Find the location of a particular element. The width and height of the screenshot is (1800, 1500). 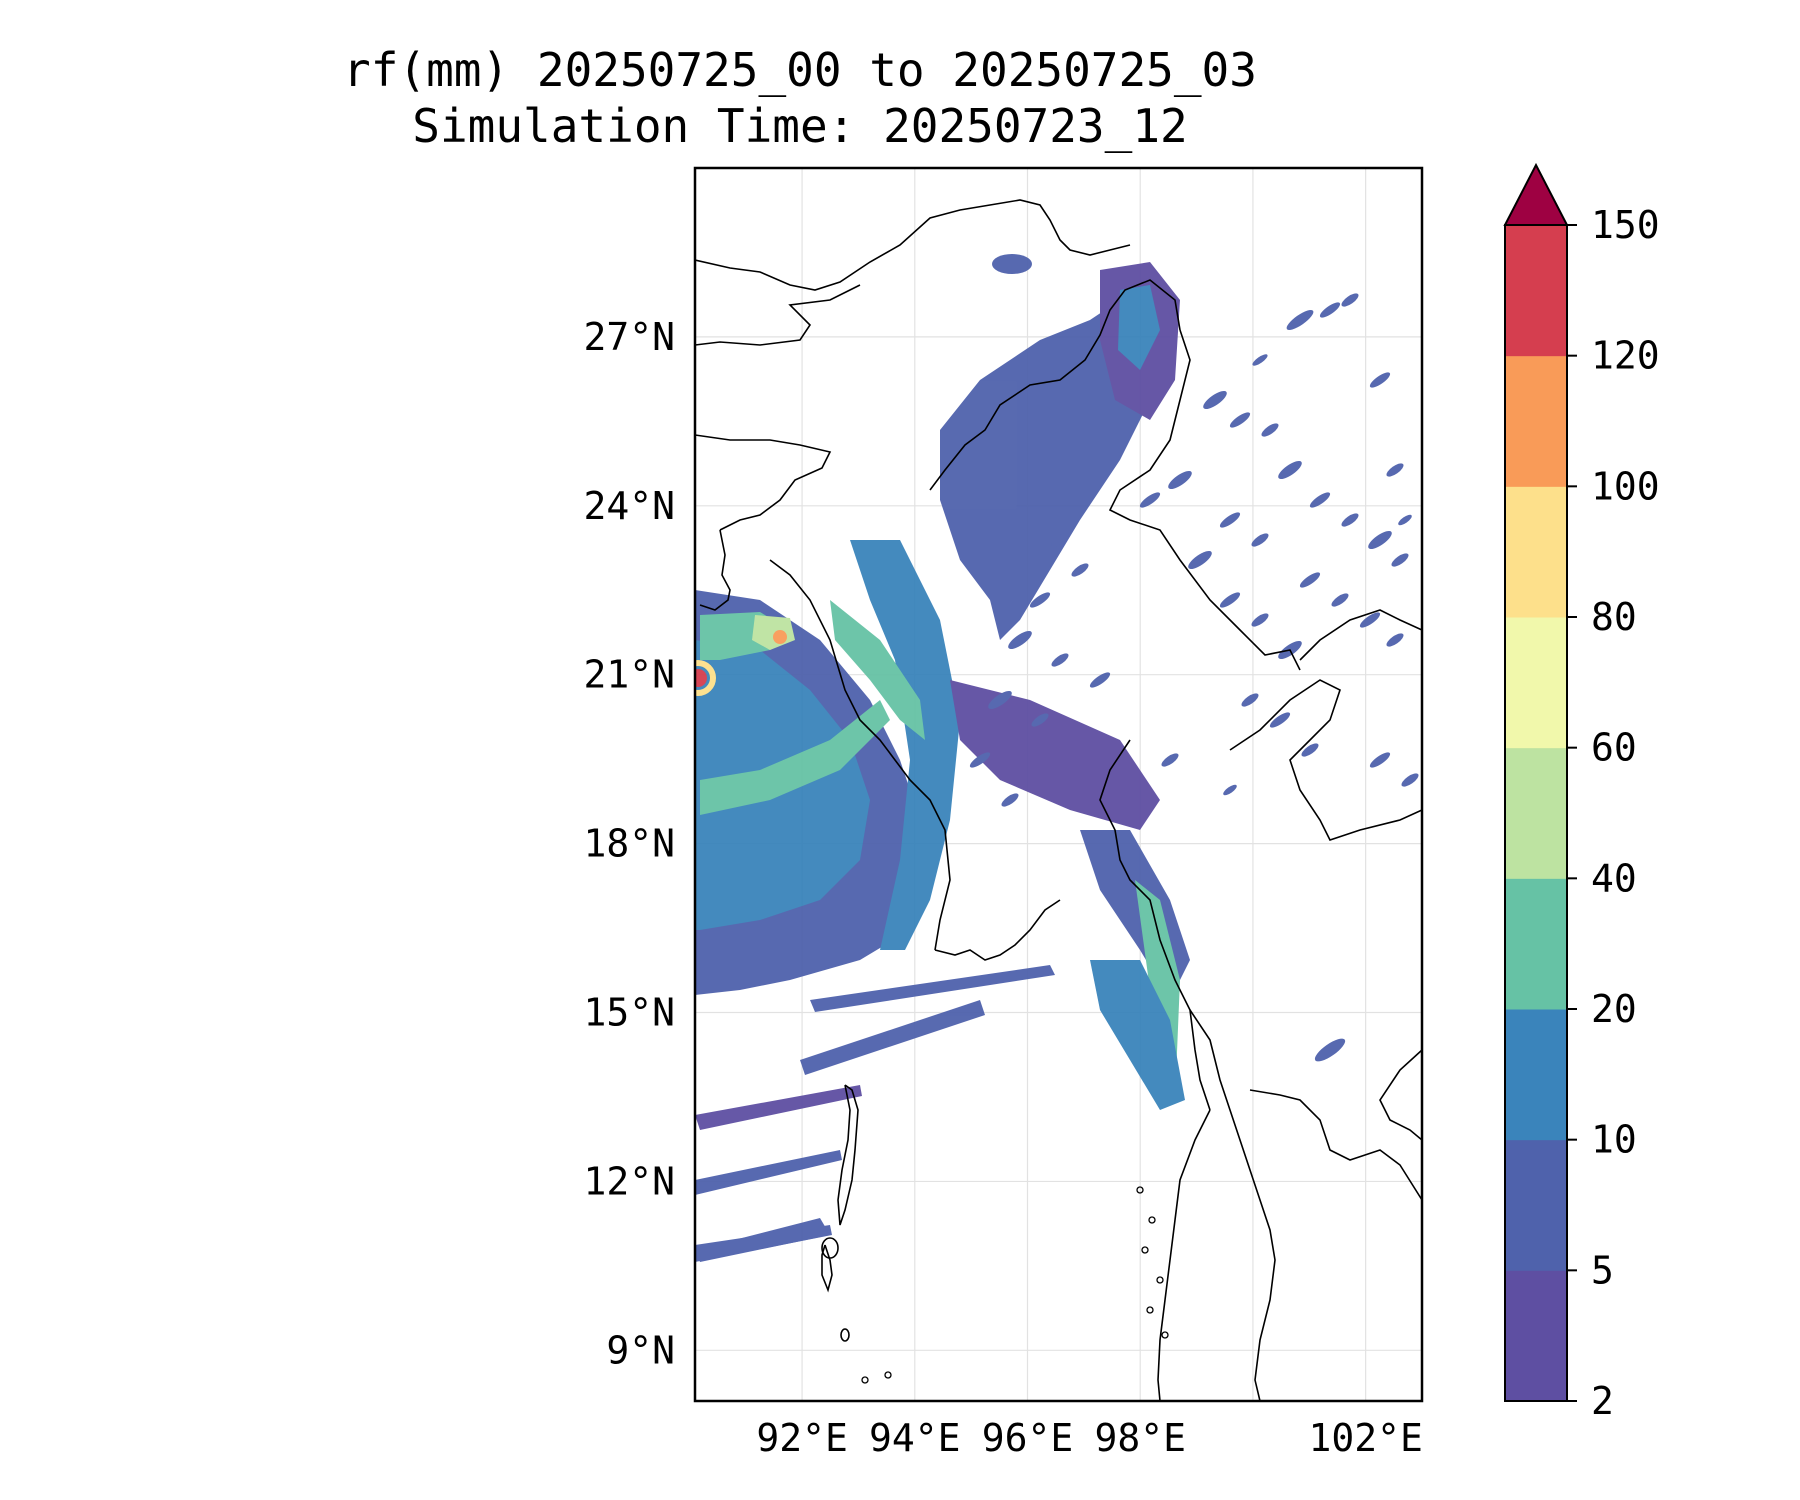

border-india-myanmar is located at coordinates (1055, 385).